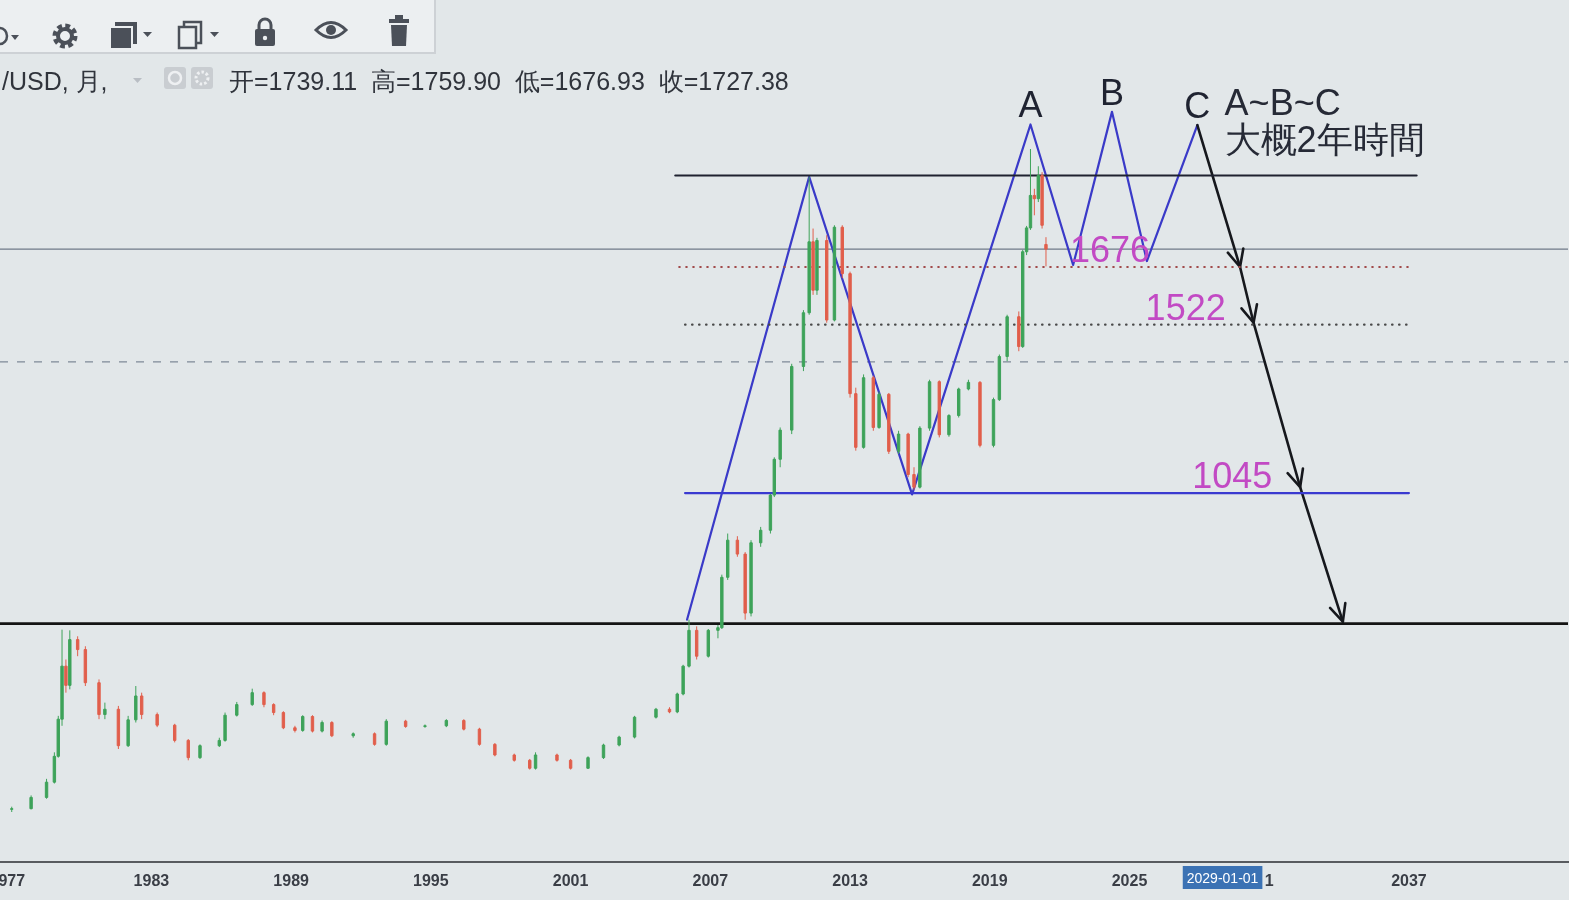 The width and height of the screenshot is (1569, 900). Describe the element at coordinates (431, 880) in the screenshot. I see `x-tick-label: 1995` at that location.